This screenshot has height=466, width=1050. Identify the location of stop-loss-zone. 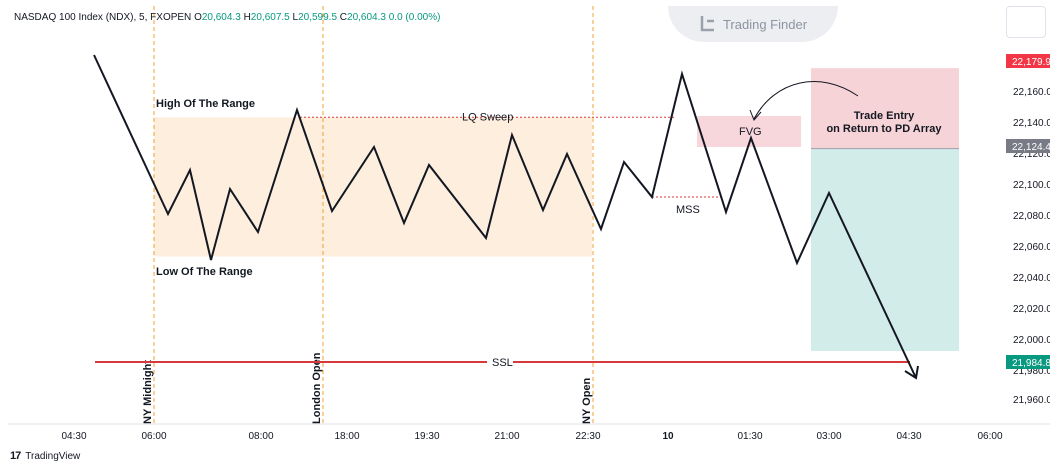
(885, 108).